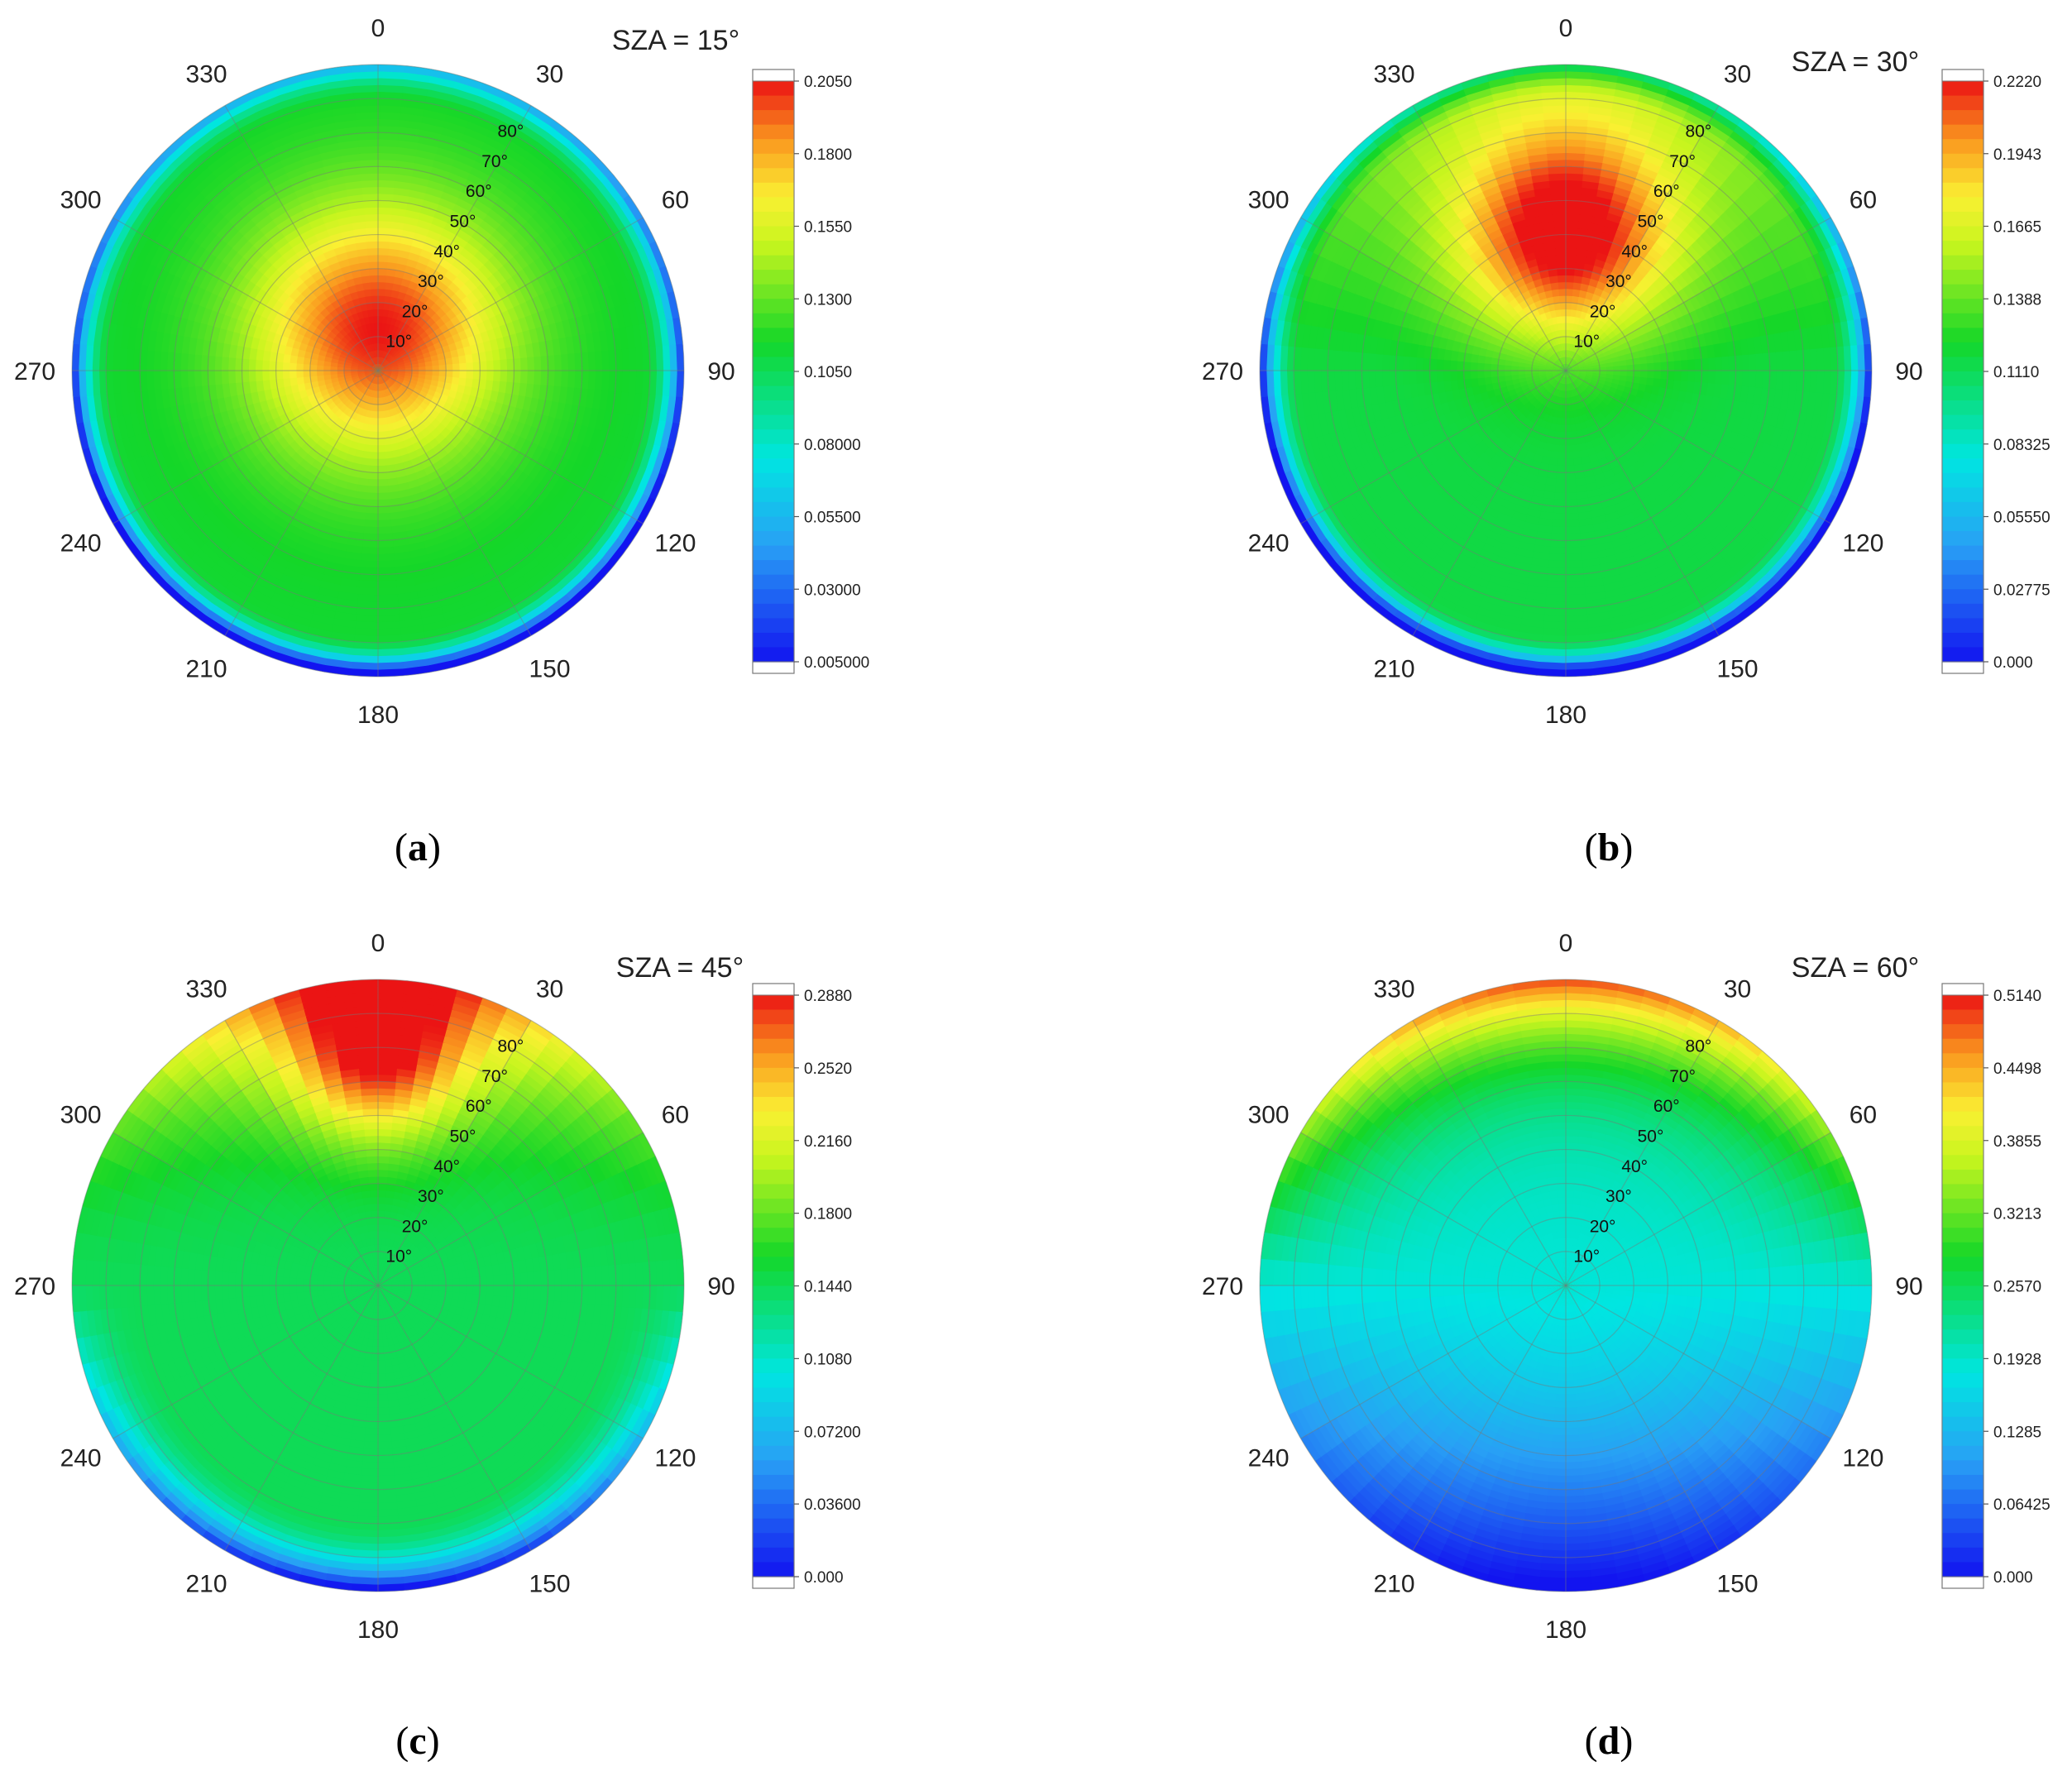 The height and width of the screenshot is (1781, 2072). Describe the element at coordinates (463, 222) in the screenshot. I see `zenith-ring-label: 50°` at that location.